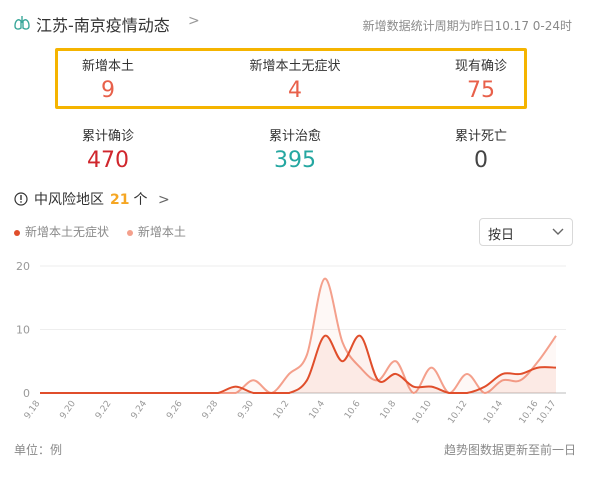 Image resolution: width=592 pixels, height=477 pixels. What do you see at coordinates (69, 200) in the screenshot?
I see `risk-area-label: 中风险地区` at bounding box center [69, 200].